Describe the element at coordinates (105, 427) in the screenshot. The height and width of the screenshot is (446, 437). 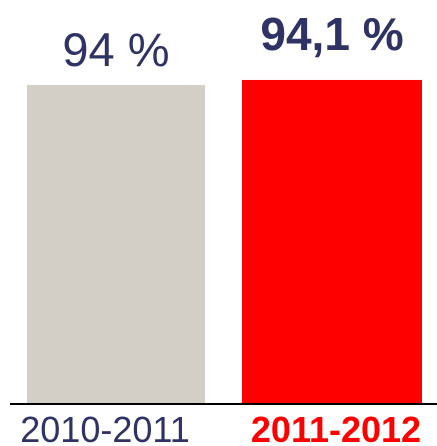
I see `category-label-2010-2011: 2010-2011` at that location.